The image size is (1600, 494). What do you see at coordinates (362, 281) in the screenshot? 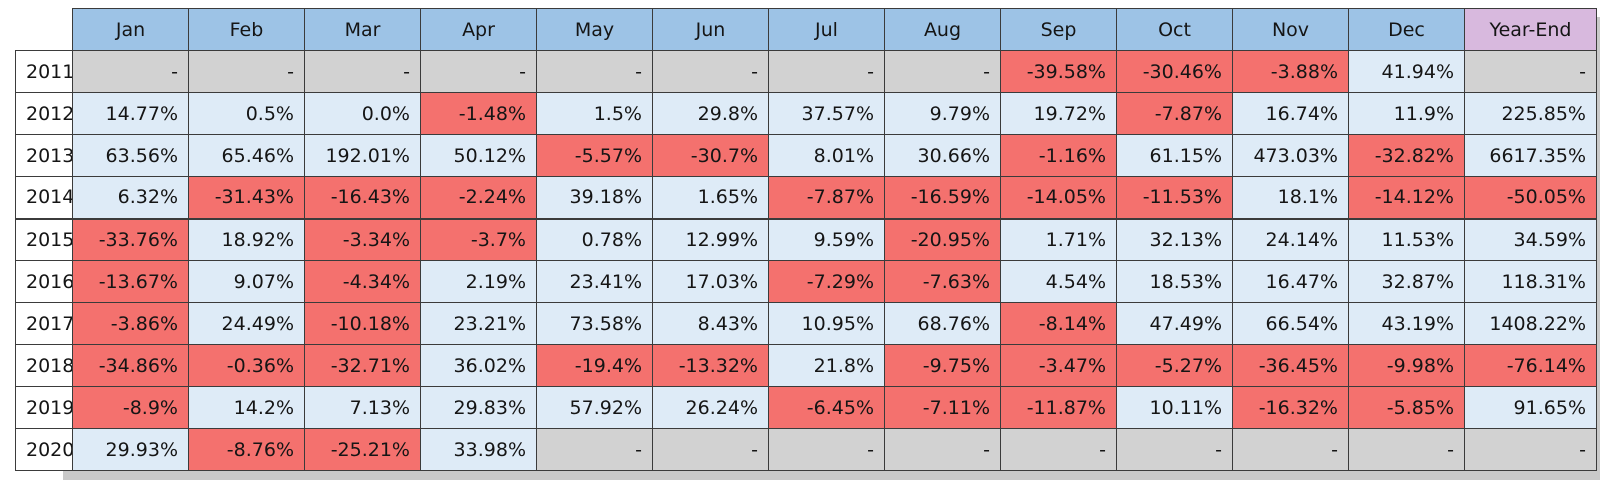
I see `return-cell: -4.34%` at bounding box center [362, 281].